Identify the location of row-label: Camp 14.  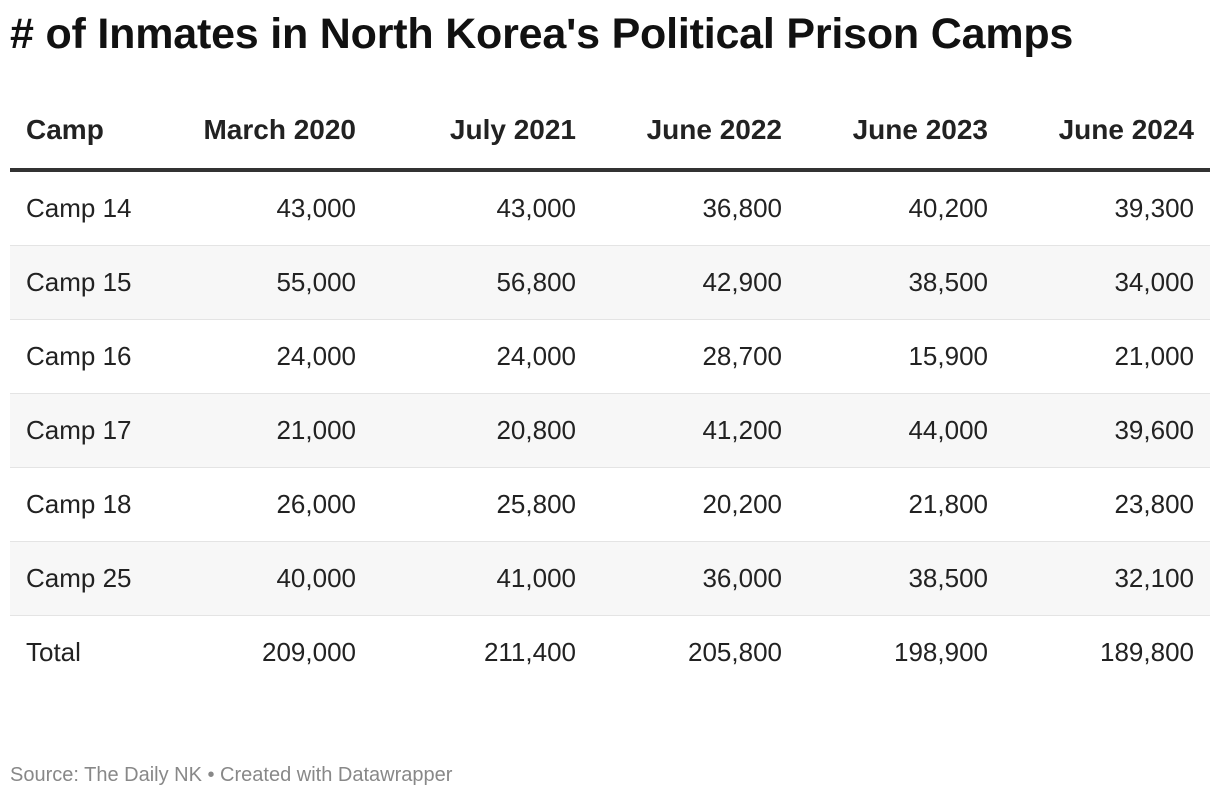
(105, 208).